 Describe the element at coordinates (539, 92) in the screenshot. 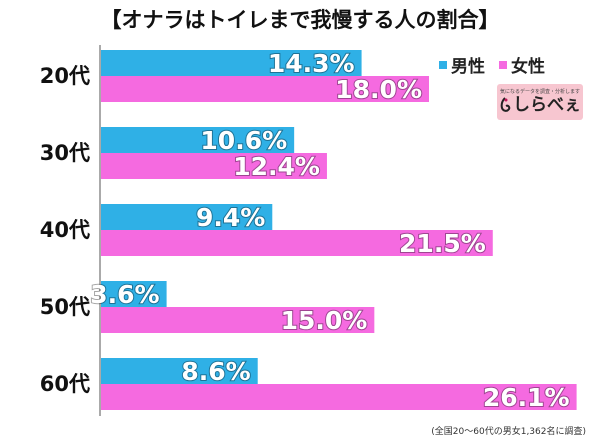

I see `logo-tagline: 気になるデータを調査・分析します` at that location.